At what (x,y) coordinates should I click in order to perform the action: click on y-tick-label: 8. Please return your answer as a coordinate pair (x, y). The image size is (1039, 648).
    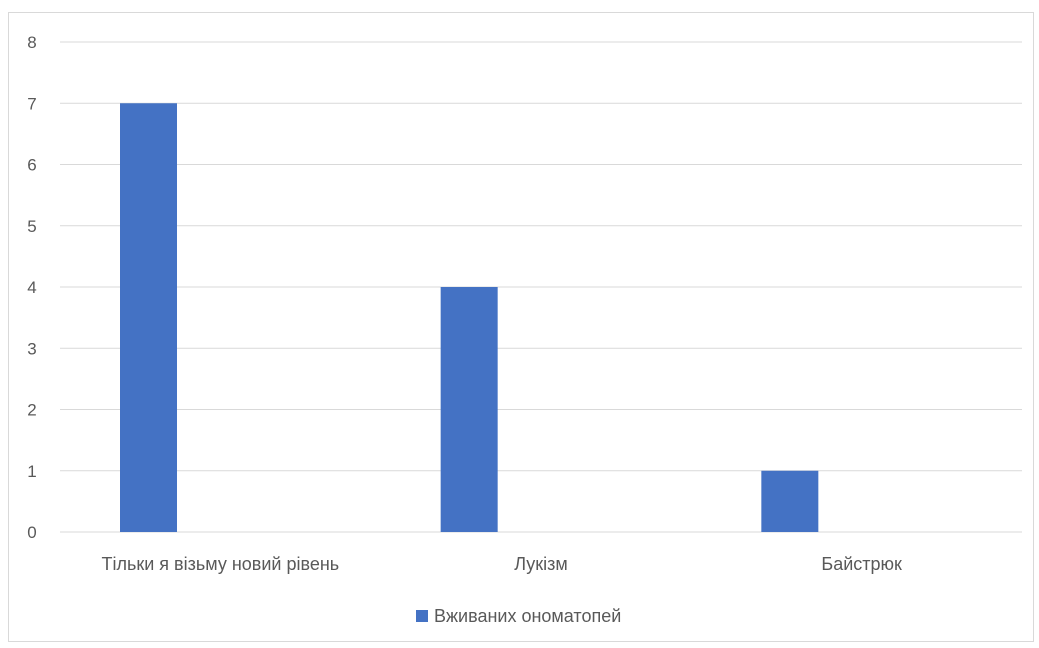
    Looking at the image, I should click on (31, 42).